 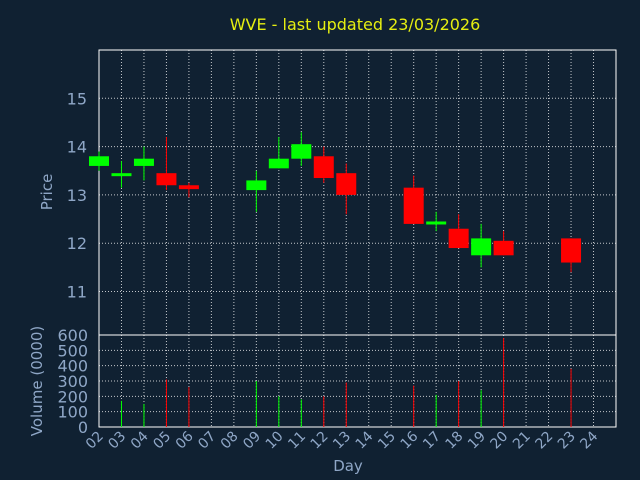 I want to click on price-tick-label: 14, so click(x=77, y=147).